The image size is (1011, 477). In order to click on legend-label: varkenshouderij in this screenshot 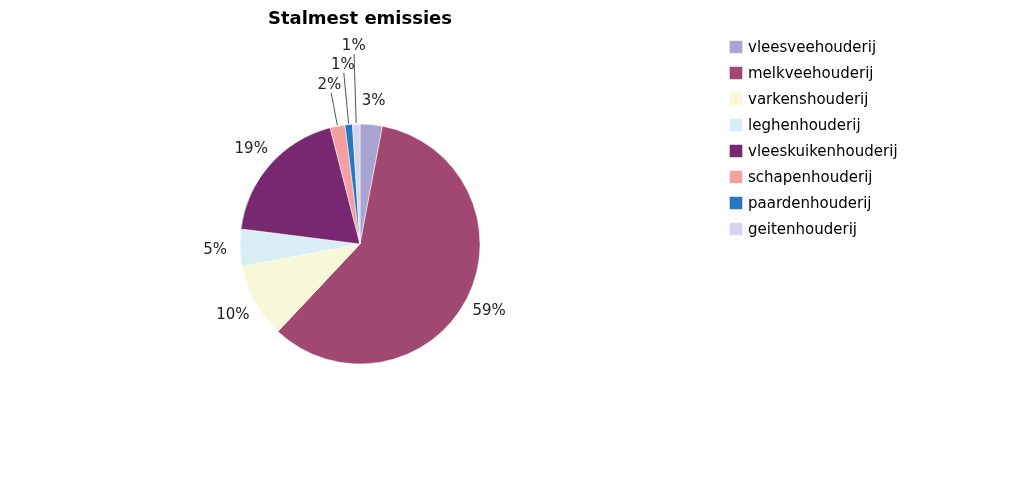, I will do `click(808, 99)`.